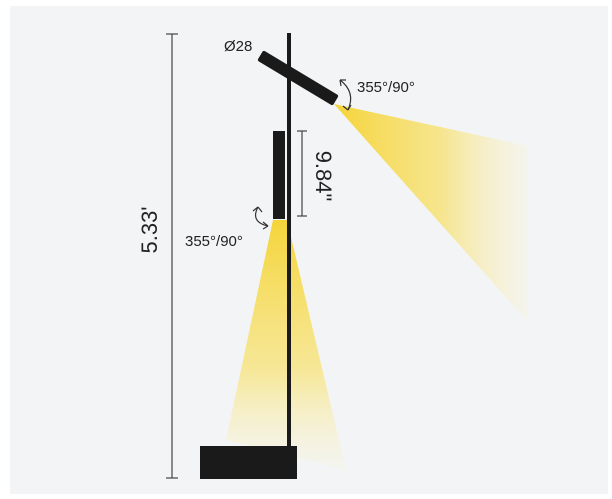 Image resolution: width=612 pixels, height=499 pixels. I want to click on lower-rotation-label: 355°/90°, so click(214, 241).